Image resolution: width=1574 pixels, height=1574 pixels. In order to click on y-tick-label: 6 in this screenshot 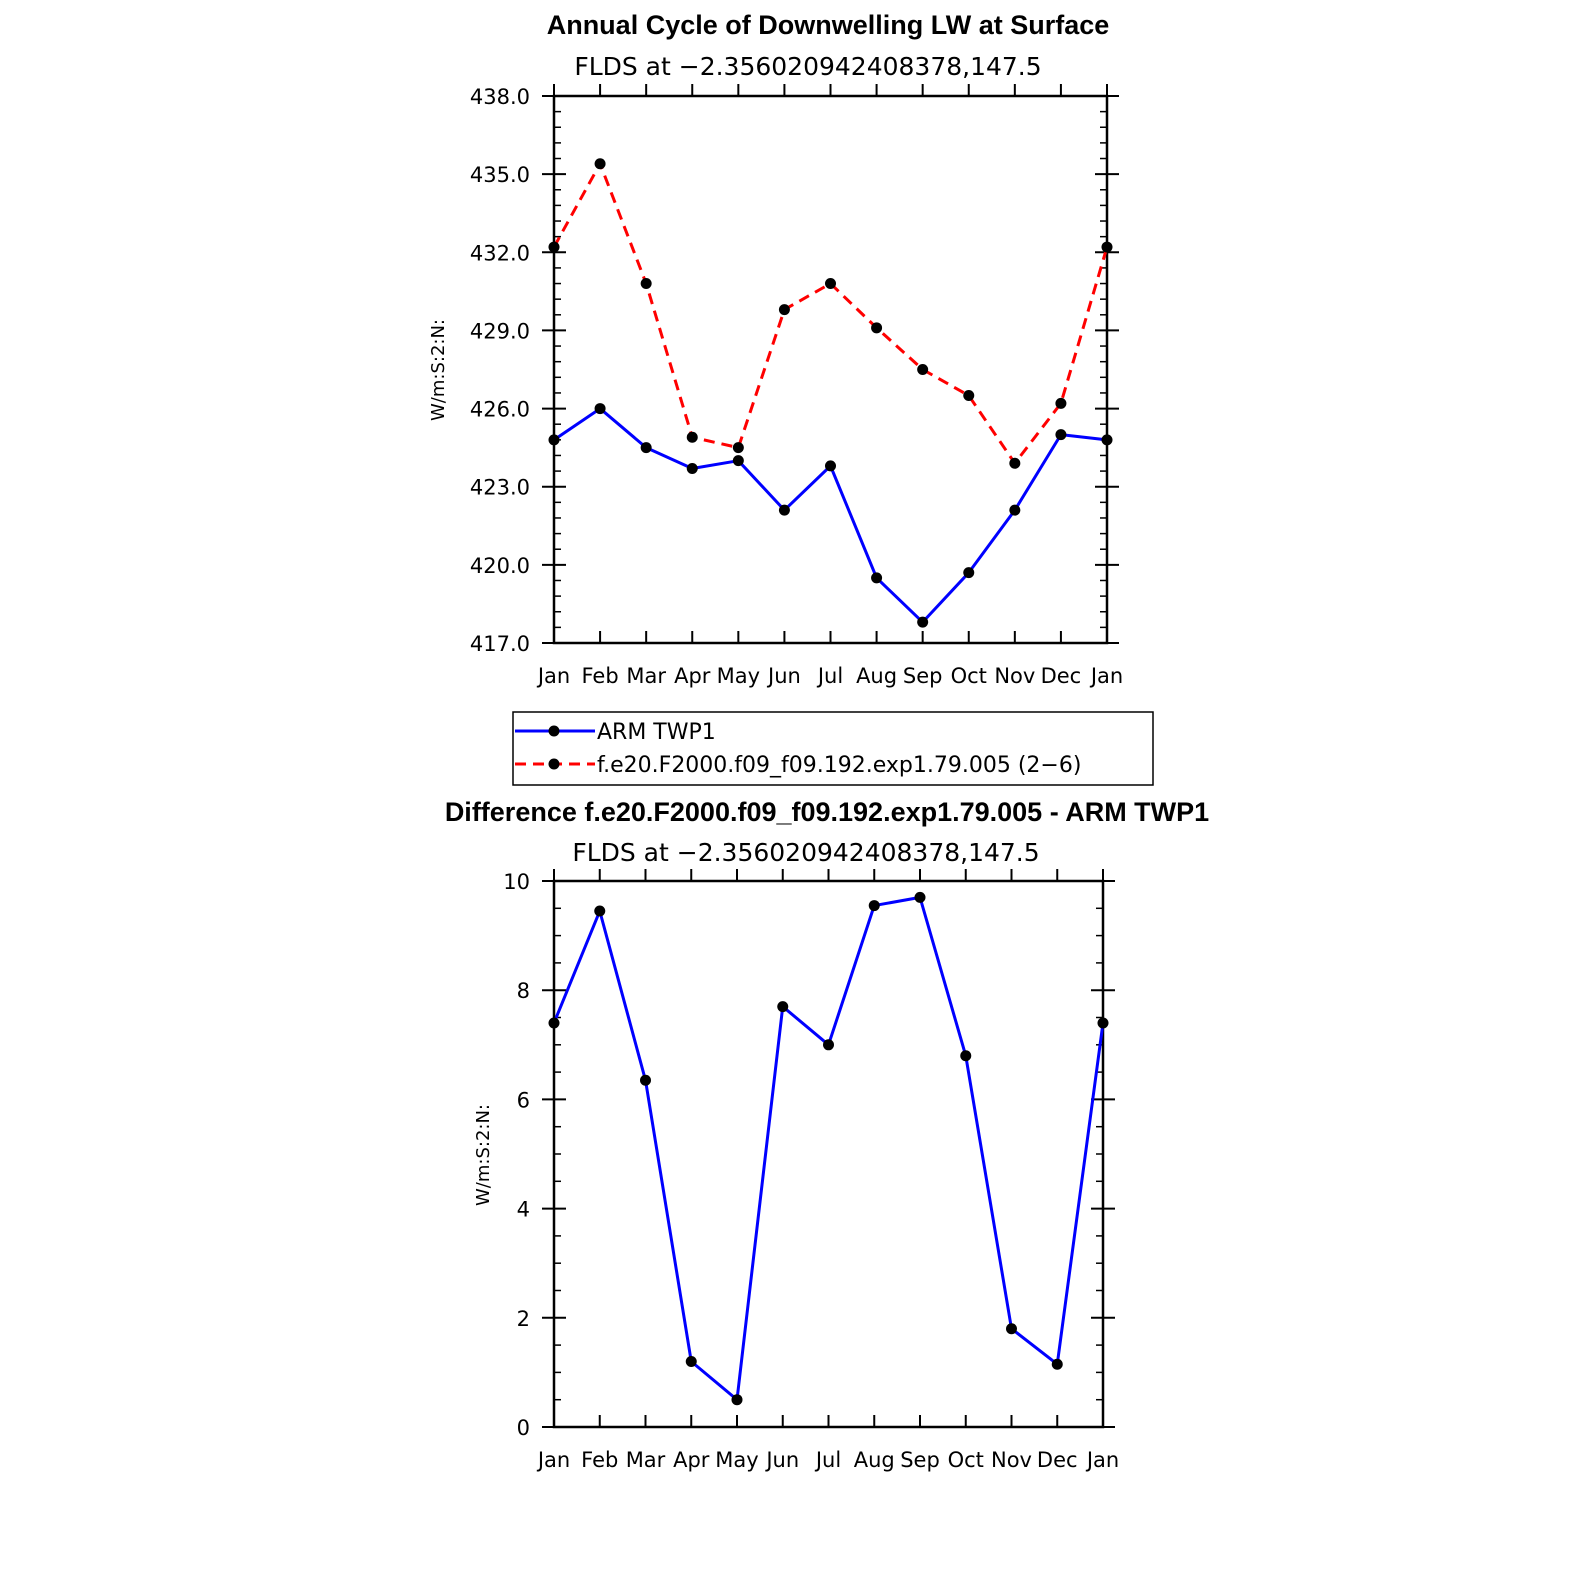, I will do `click(523, 1100)`.